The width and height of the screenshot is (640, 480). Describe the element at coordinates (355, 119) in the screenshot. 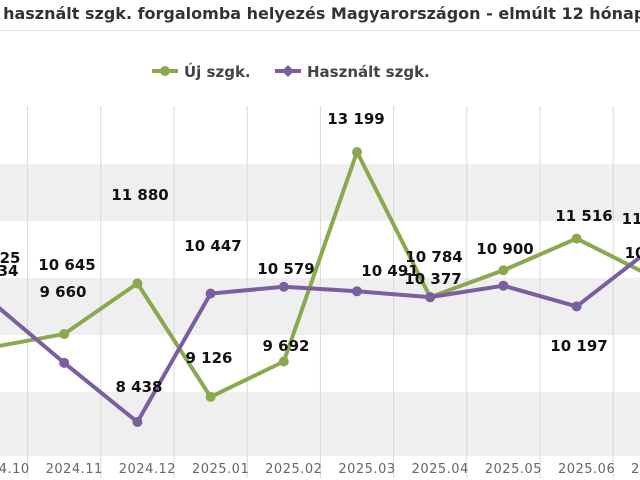

I see `data-label: 13 199` at that location.